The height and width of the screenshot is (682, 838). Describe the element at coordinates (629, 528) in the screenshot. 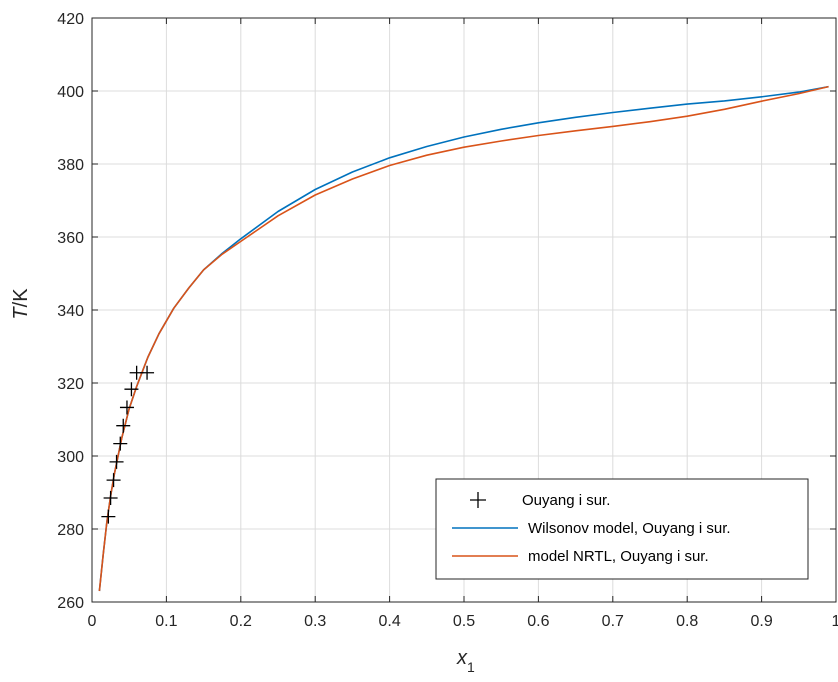

I see `legend-label-wilson: Wilsonov model, Ouyang i sur.` at that location.